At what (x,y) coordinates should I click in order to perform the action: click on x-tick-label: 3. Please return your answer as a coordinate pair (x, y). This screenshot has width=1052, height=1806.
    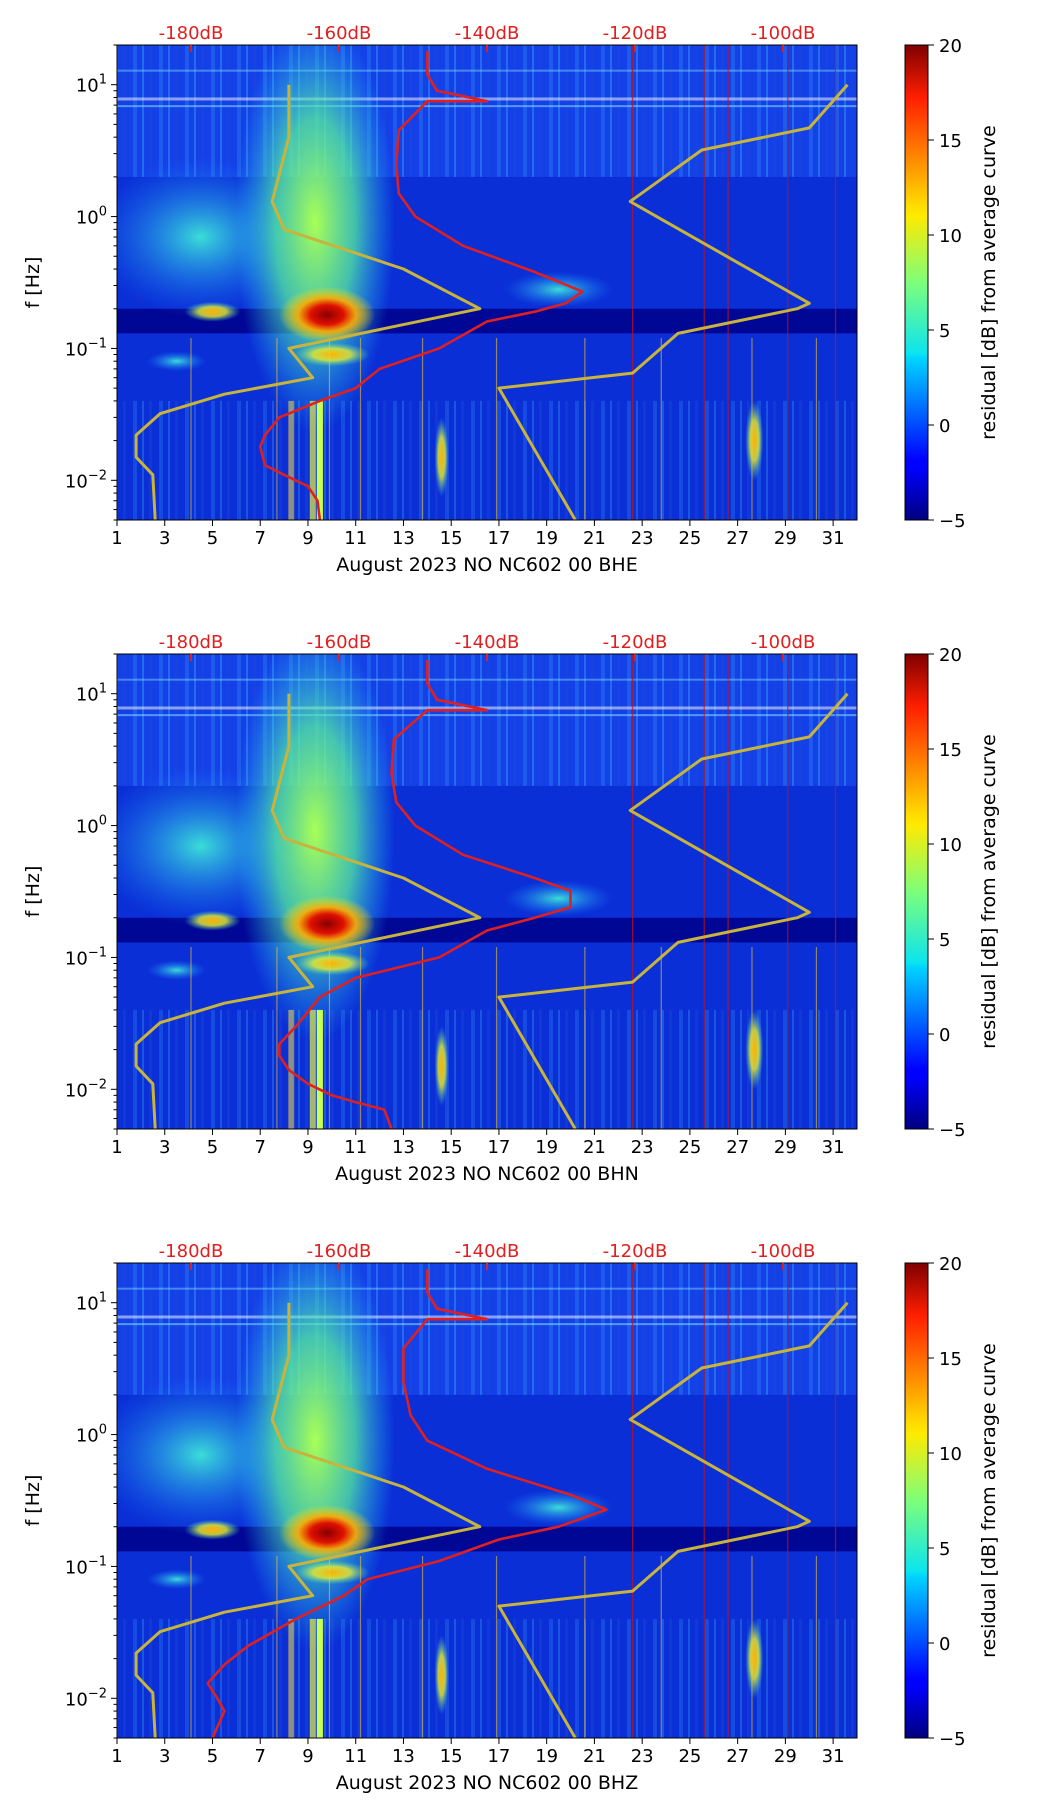
    Looking at the image, I should click on (164, 538).